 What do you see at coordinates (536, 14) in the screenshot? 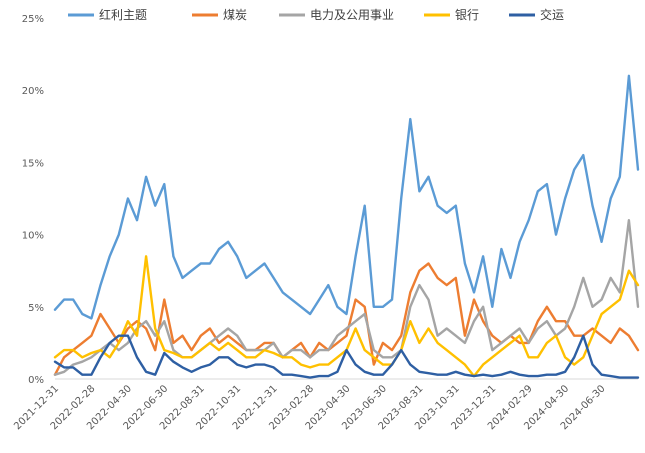
I see `legend-item: 交运` at bounding box center [536, 14].